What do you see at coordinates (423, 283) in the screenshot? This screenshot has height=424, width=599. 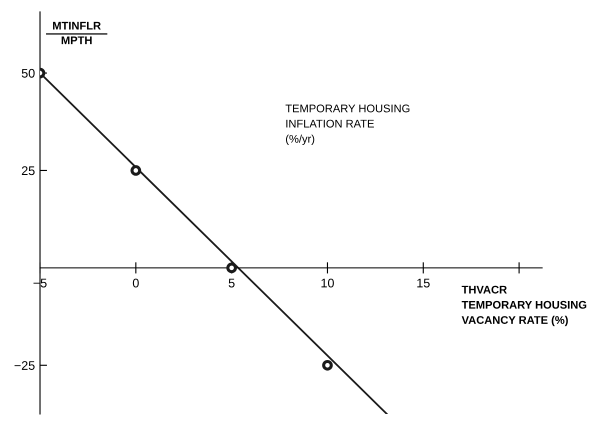 I see `x-tick-label: 15` at bounding box center [423, 283].